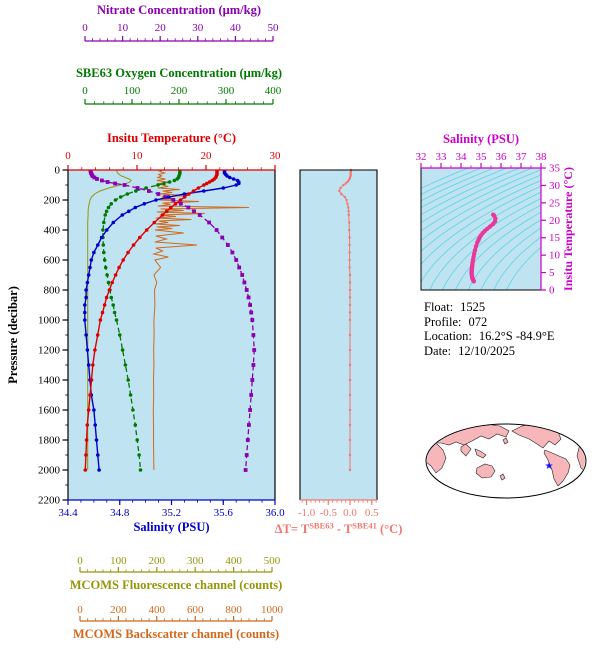 Image resolution: width=609 pixels, height=663 pixels. I want to click on nitrate-axis-tick-label: 50, so click(274, 28).